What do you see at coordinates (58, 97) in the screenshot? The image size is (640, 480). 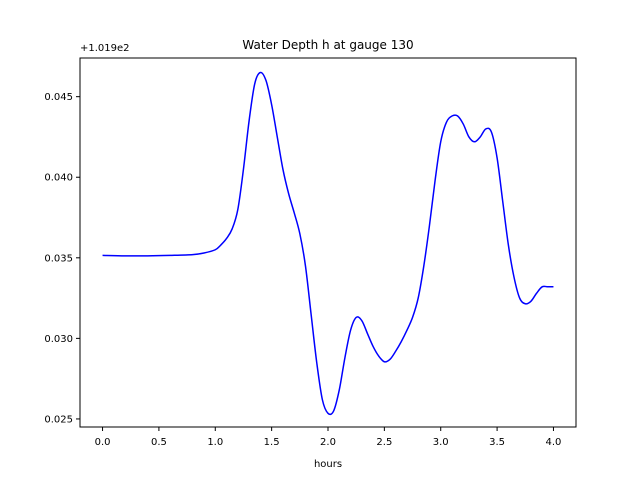 I see `y-tick-label: 0.045` at bounding box center [58, 97].